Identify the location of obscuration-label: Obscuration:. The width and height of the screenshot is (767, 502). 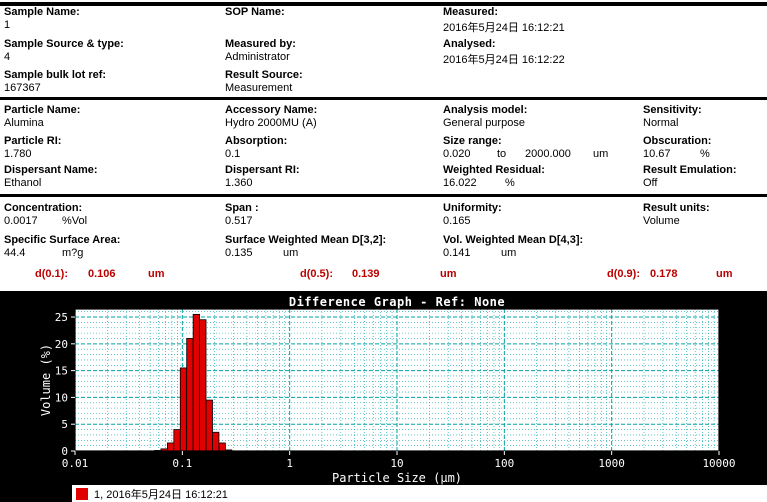
(677, 141).